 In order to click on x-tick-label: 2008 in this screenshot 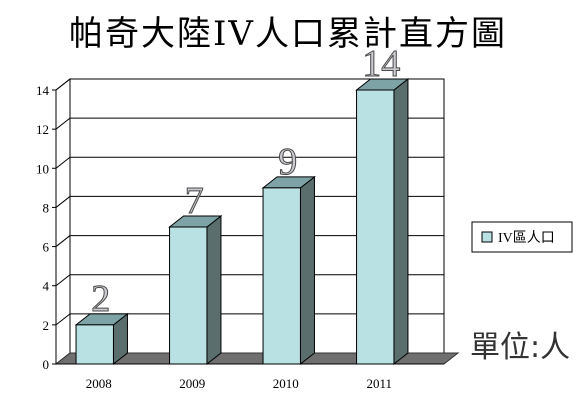, I will do `click(99, 383)`.